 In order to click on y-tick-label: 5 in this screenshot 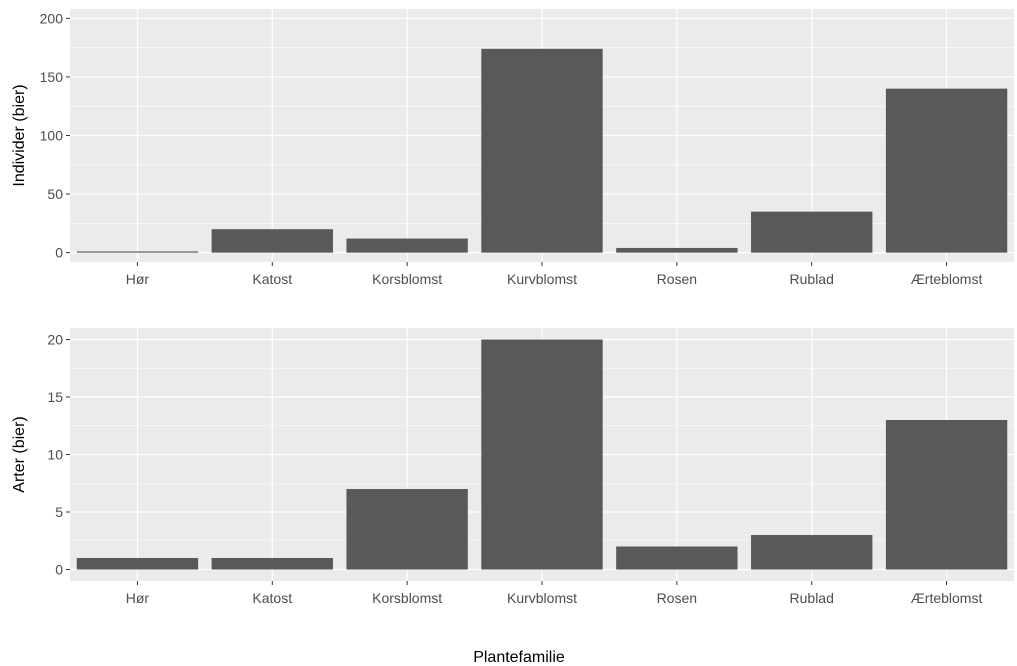, I will do `click(59, 512)`.